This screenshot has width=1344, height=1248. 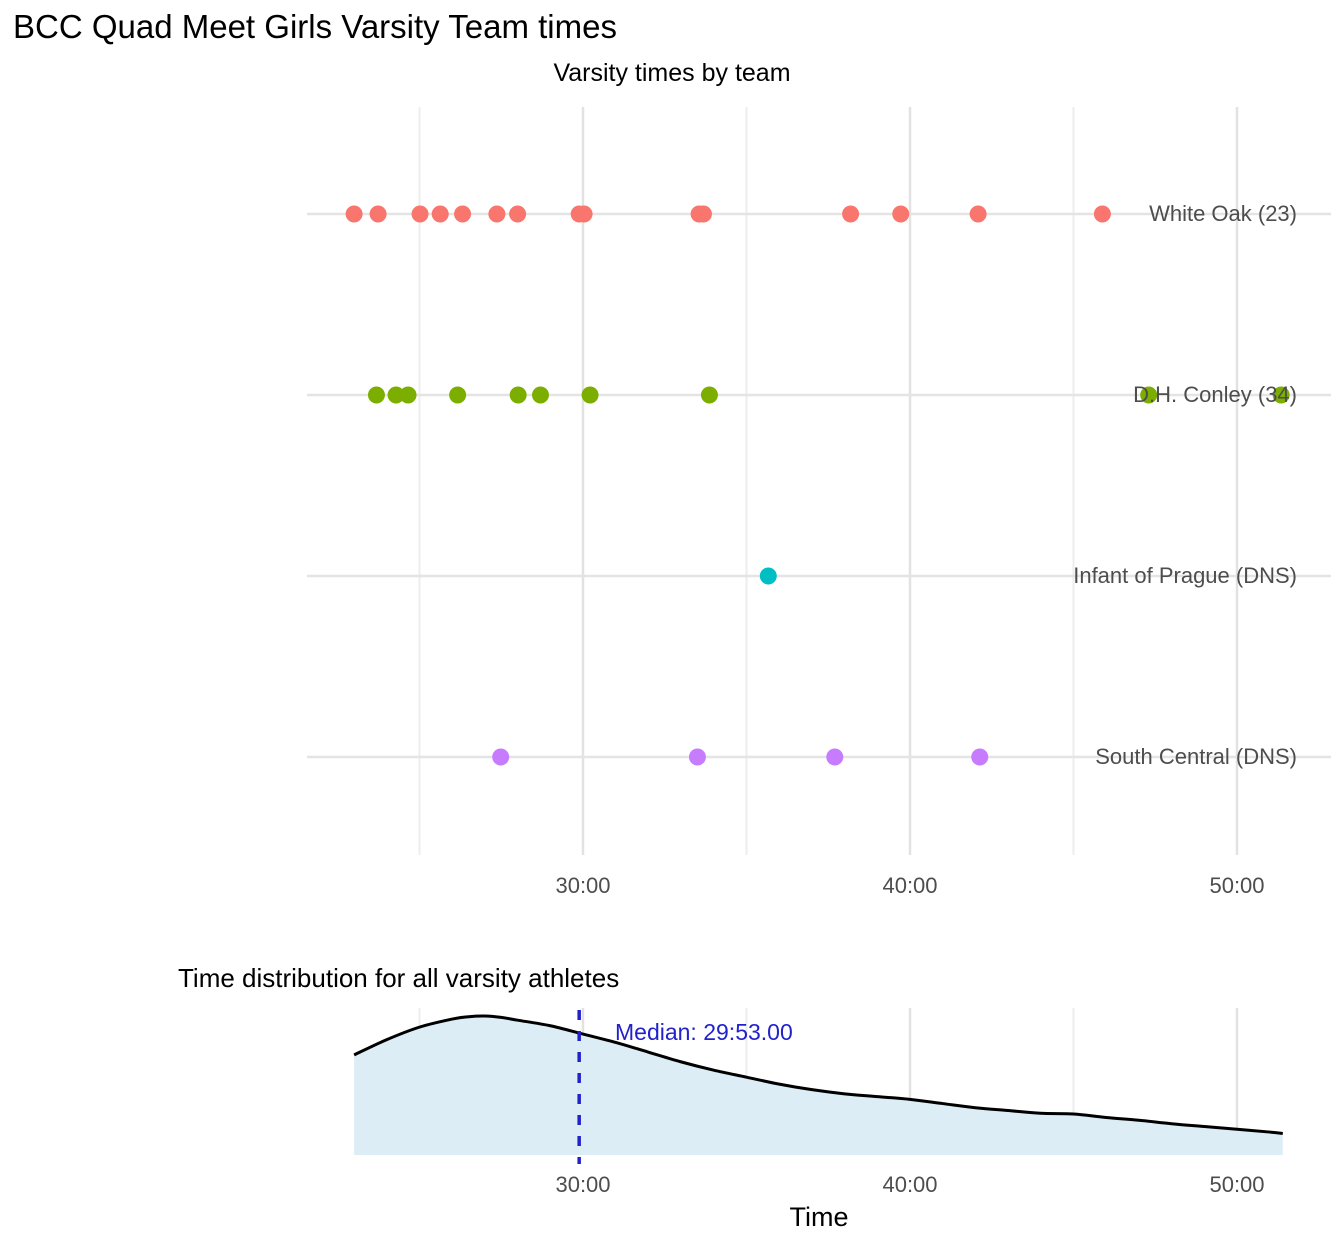 I want to click on density-curve, so click(x=818, y=1074).